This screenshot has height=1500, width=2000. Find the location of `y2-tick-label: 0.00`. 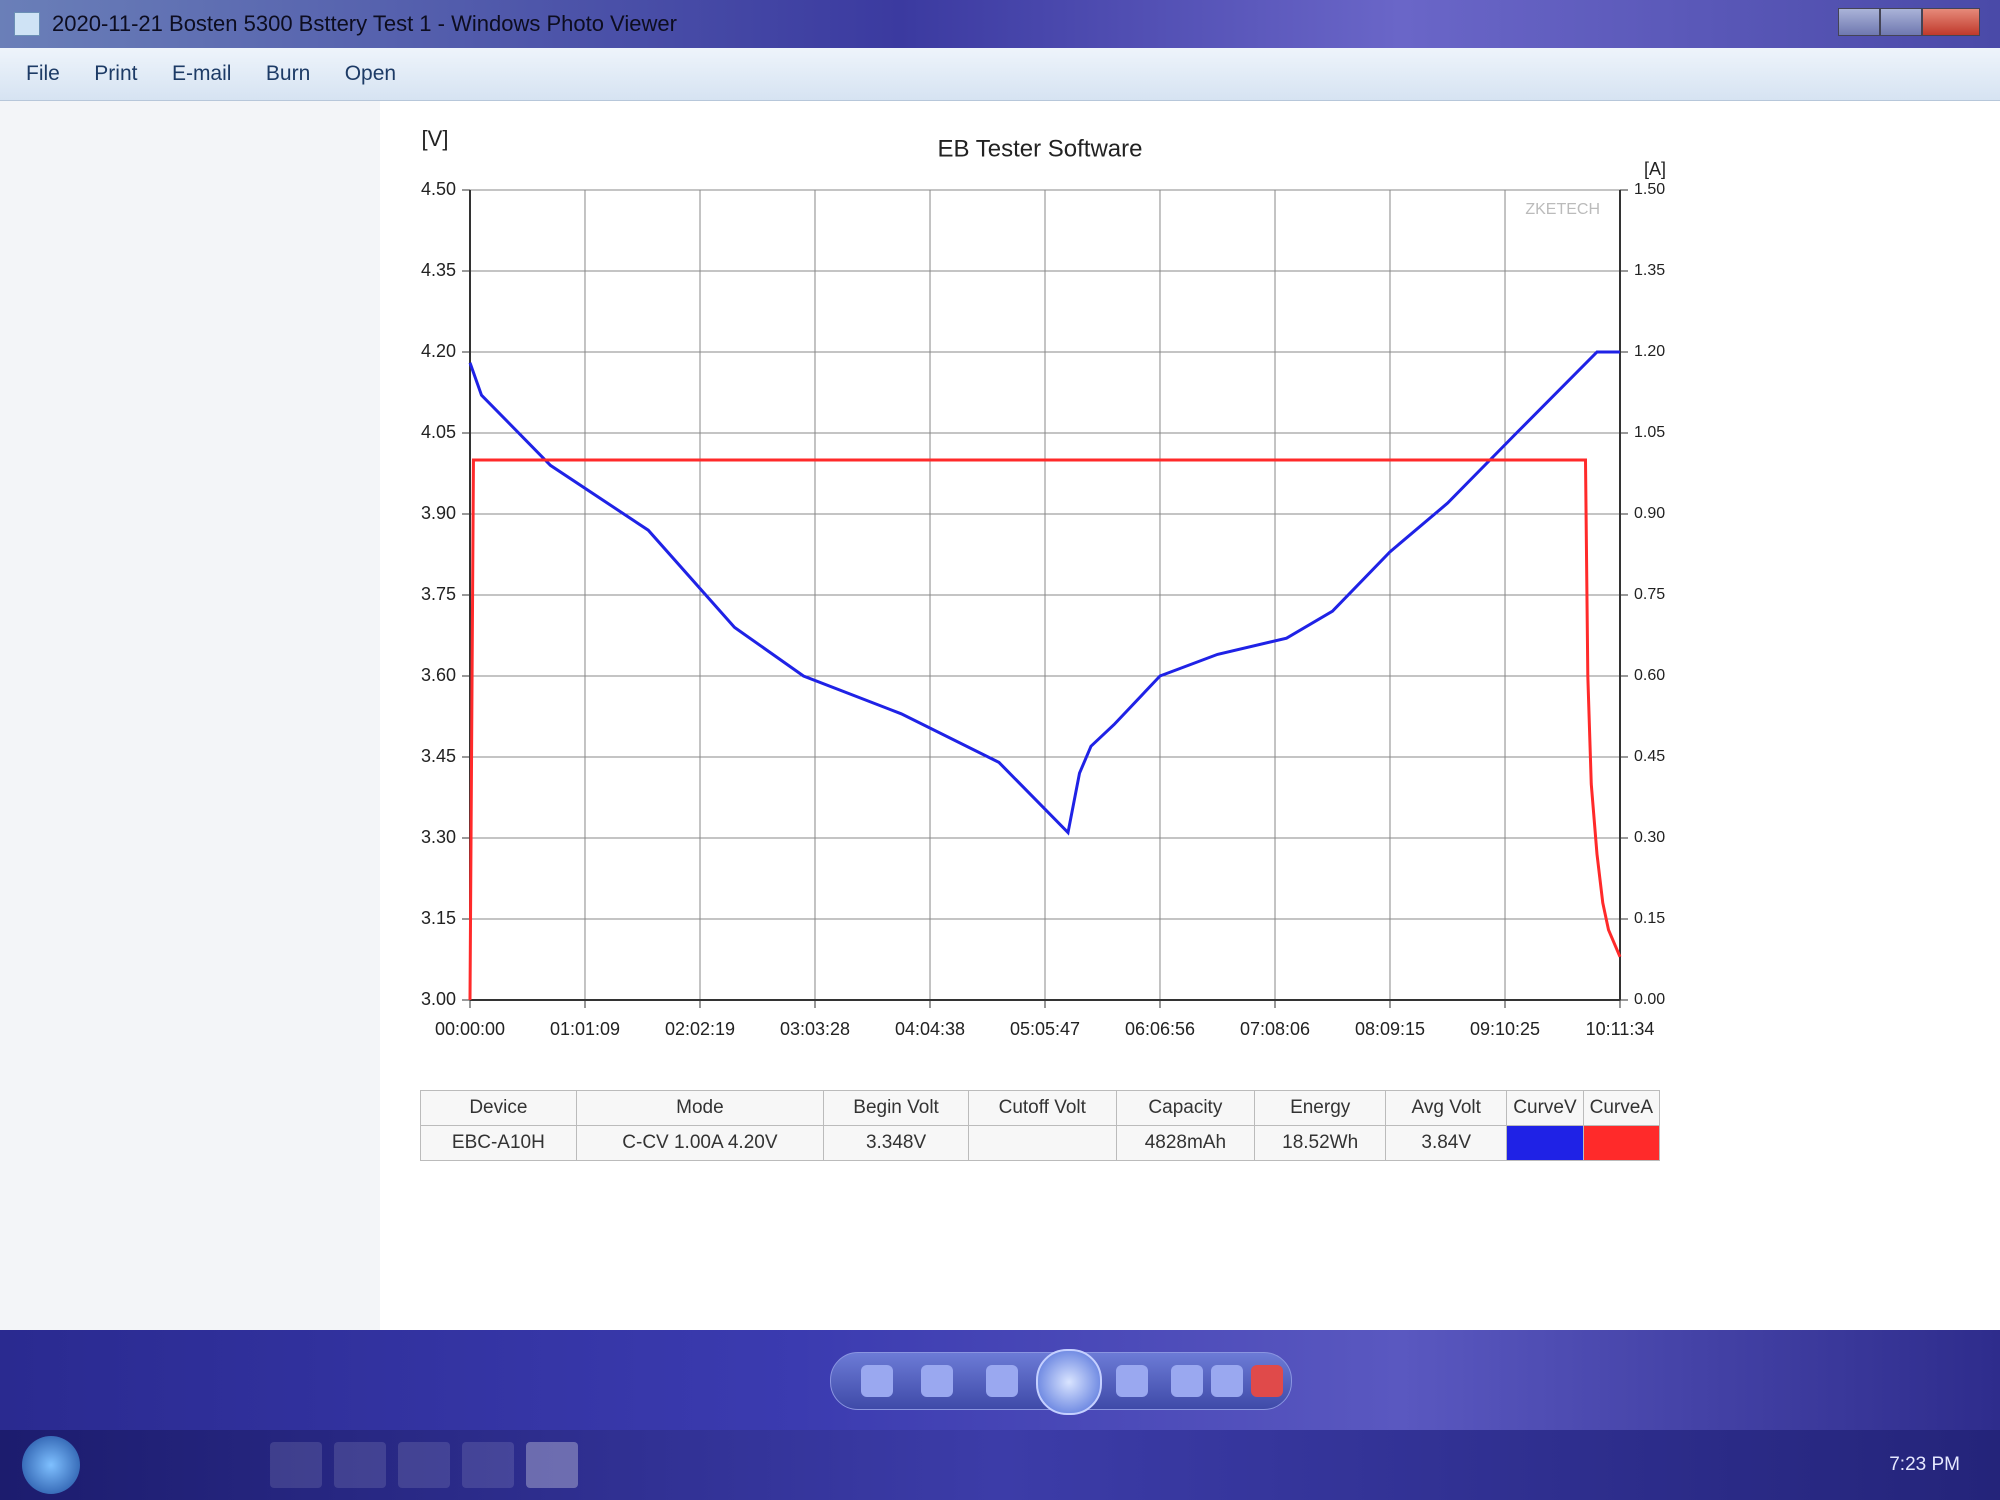

y2-tick-label: 0.00 is located at coordinates (1649, 999).